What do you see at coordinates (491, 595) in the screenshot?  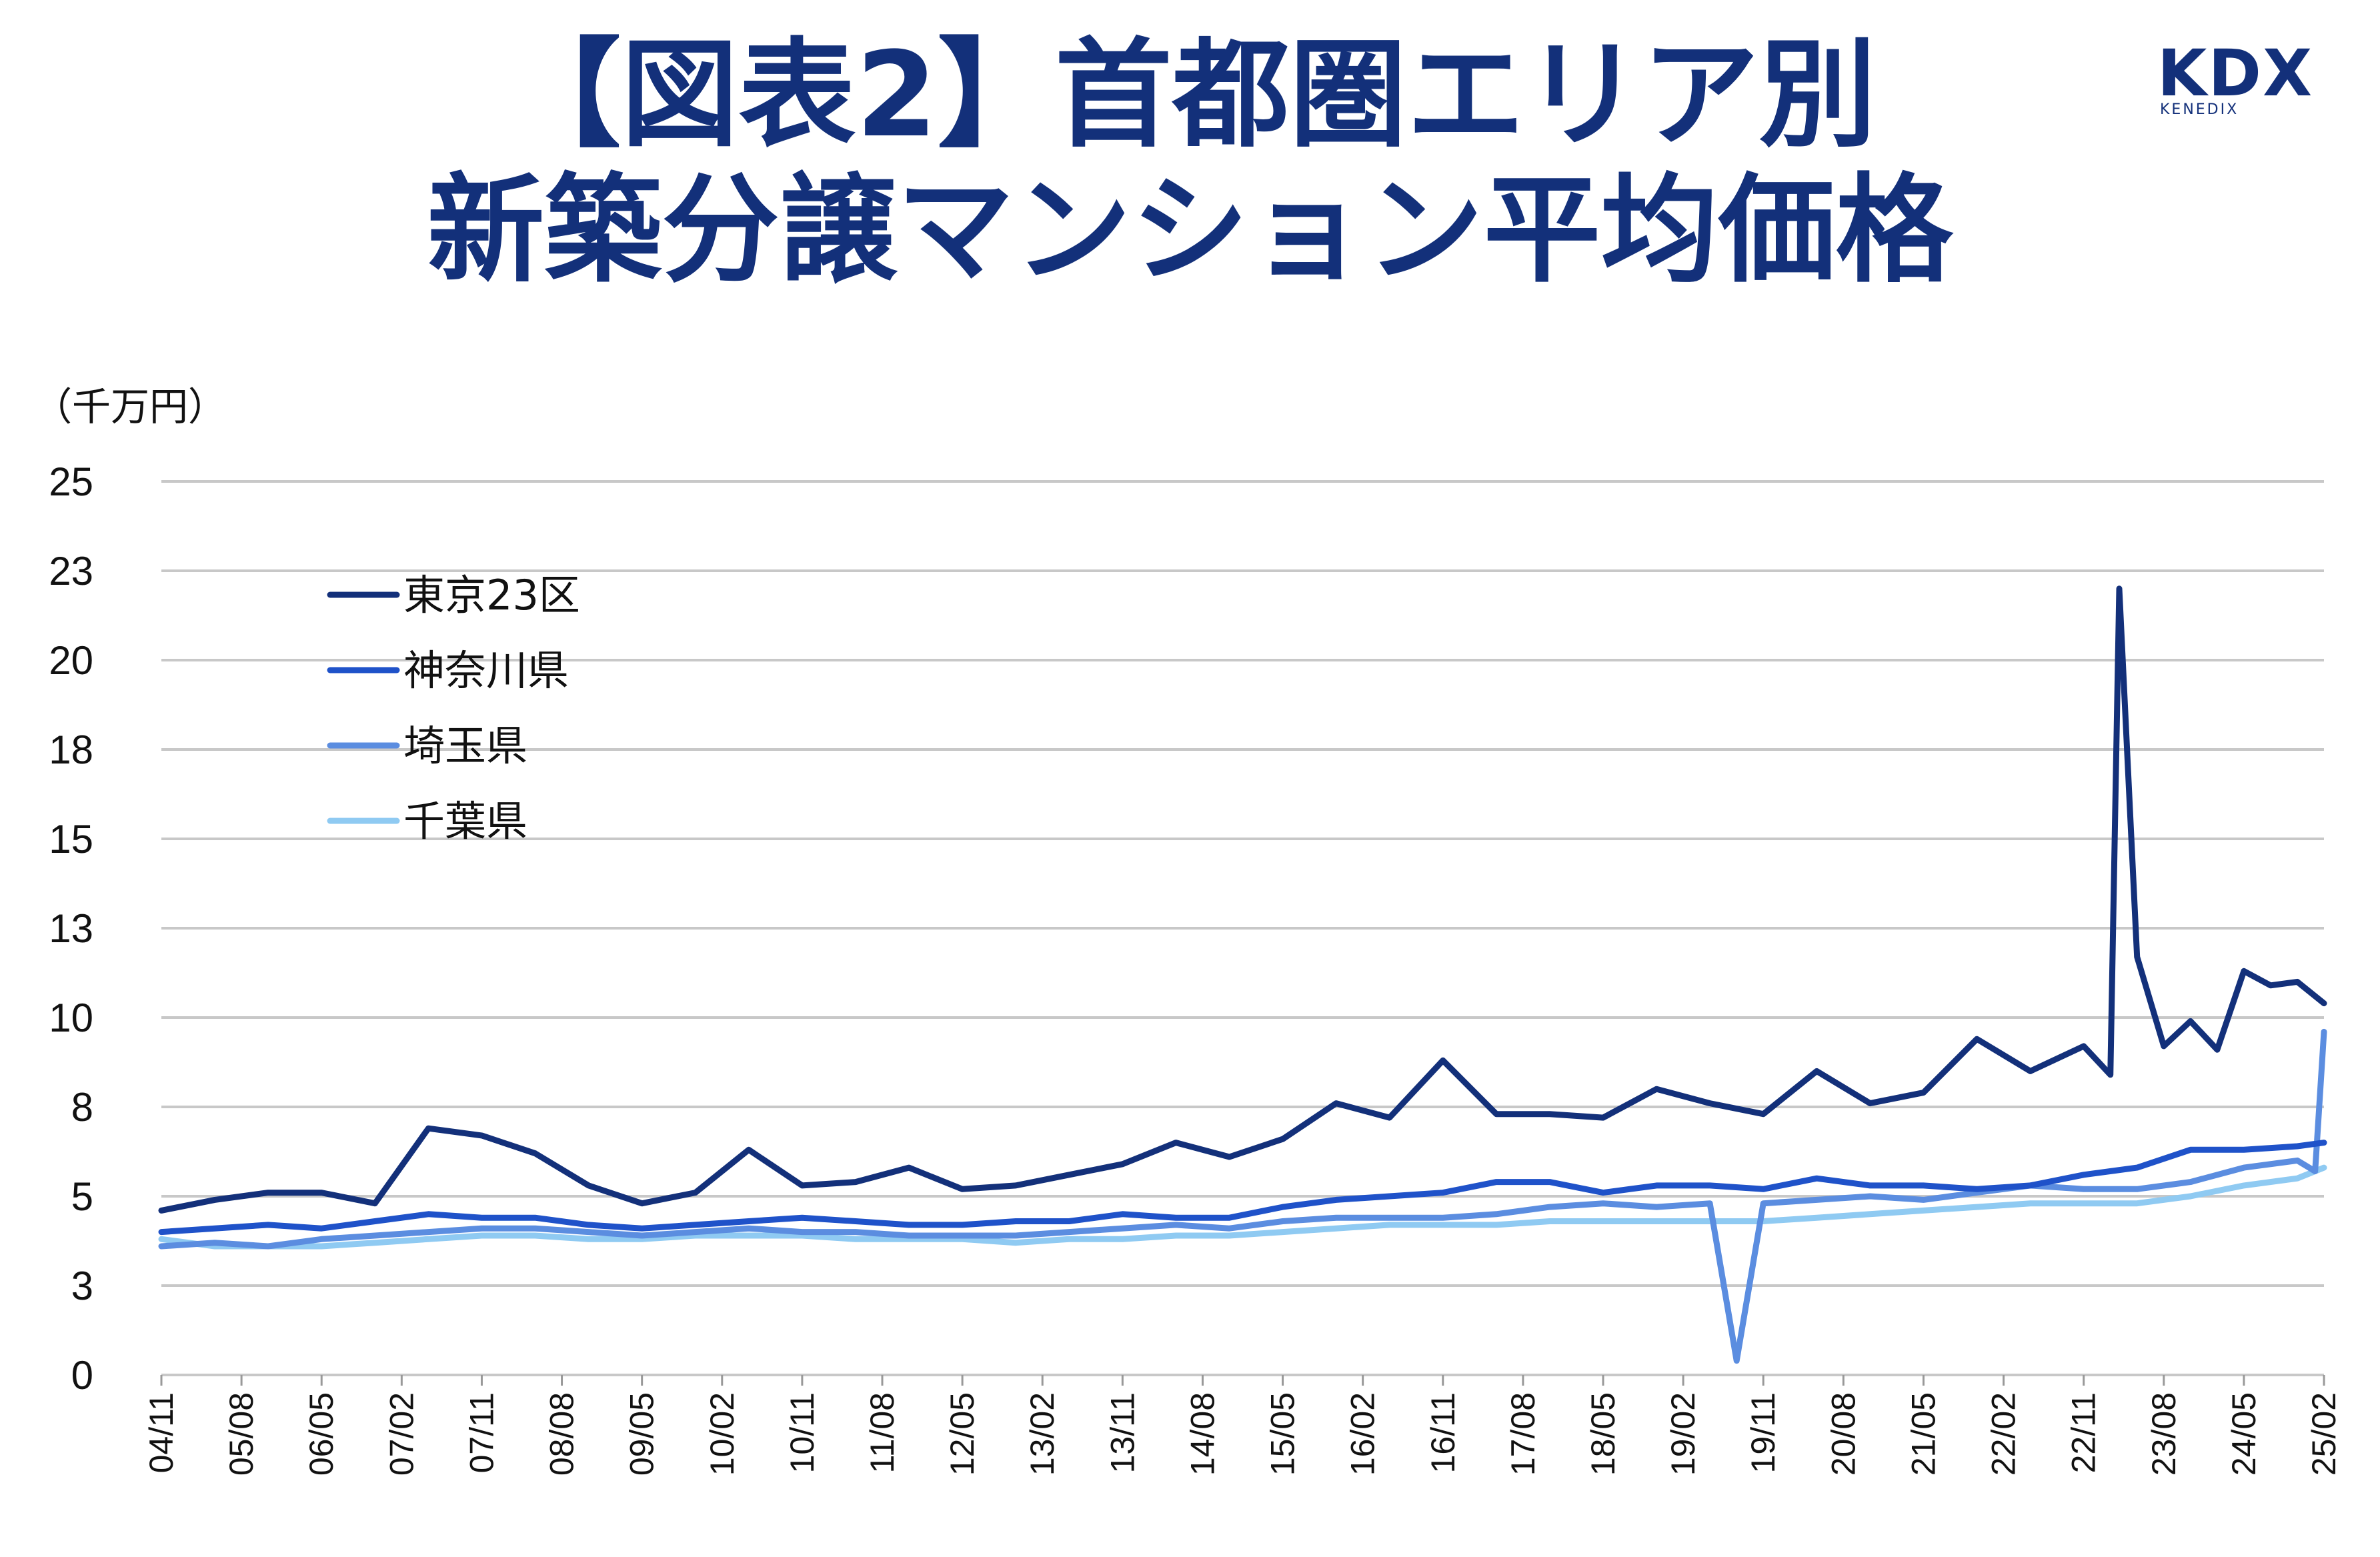 I see `legend-label: 東京23区` at bounding box center [491, 595].